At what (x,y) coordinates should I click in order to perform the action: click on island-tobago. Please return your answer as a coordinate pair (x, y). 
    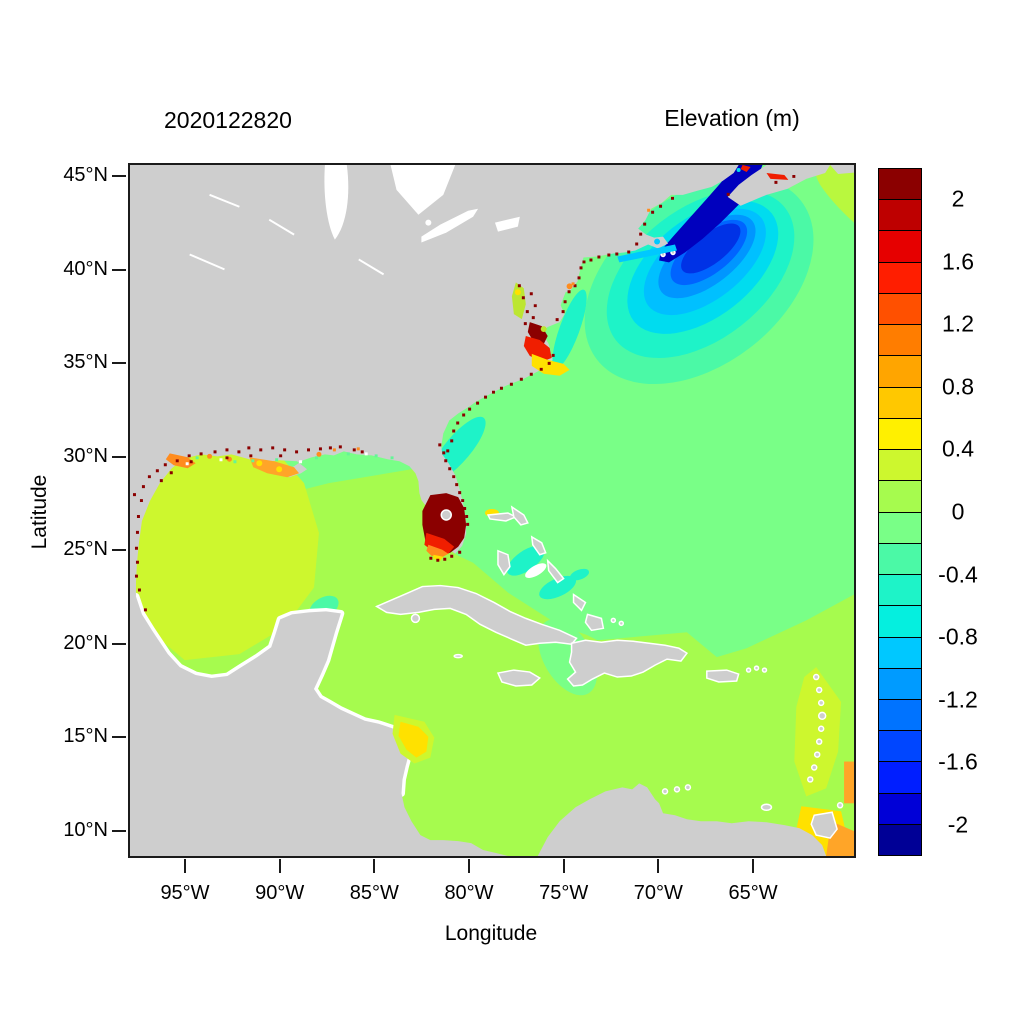
    Looking at the image, I should click on (840, 805).